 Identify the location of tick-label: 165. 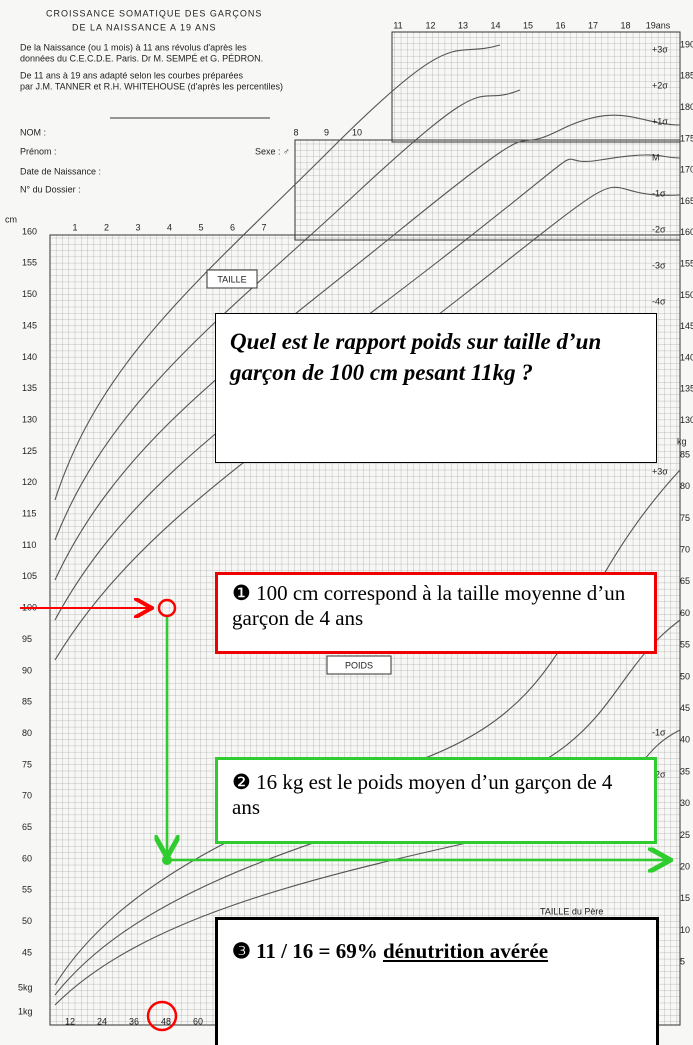
(686, 201).